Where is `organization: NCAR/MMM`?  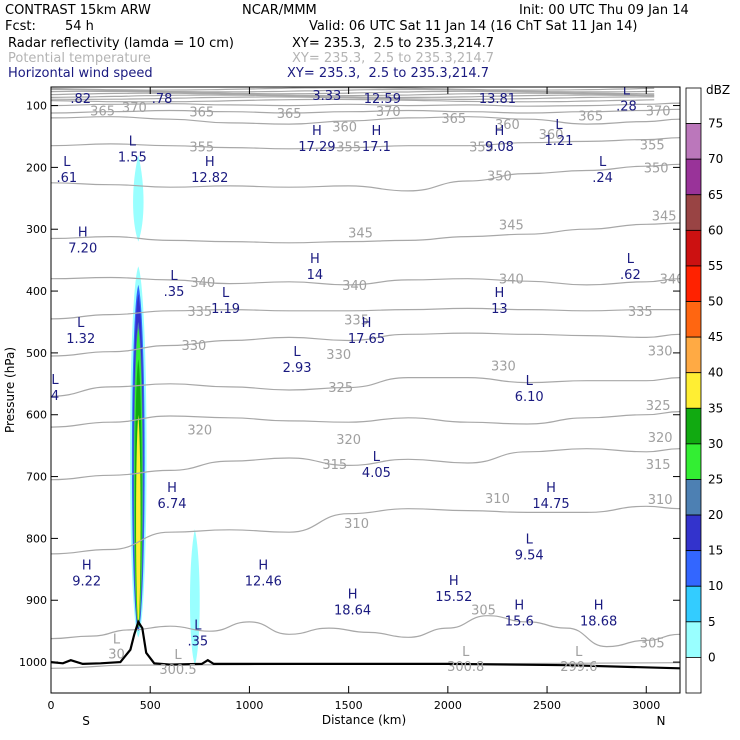 organization: NCAR/MMM is located at coordinates (279, 10).